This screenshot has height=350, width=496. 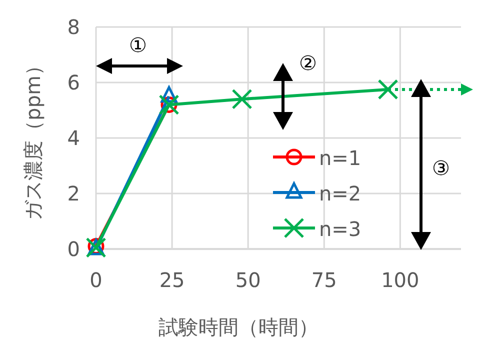 I want to click on y-tick-label: 2, so click(x=73, y=194).